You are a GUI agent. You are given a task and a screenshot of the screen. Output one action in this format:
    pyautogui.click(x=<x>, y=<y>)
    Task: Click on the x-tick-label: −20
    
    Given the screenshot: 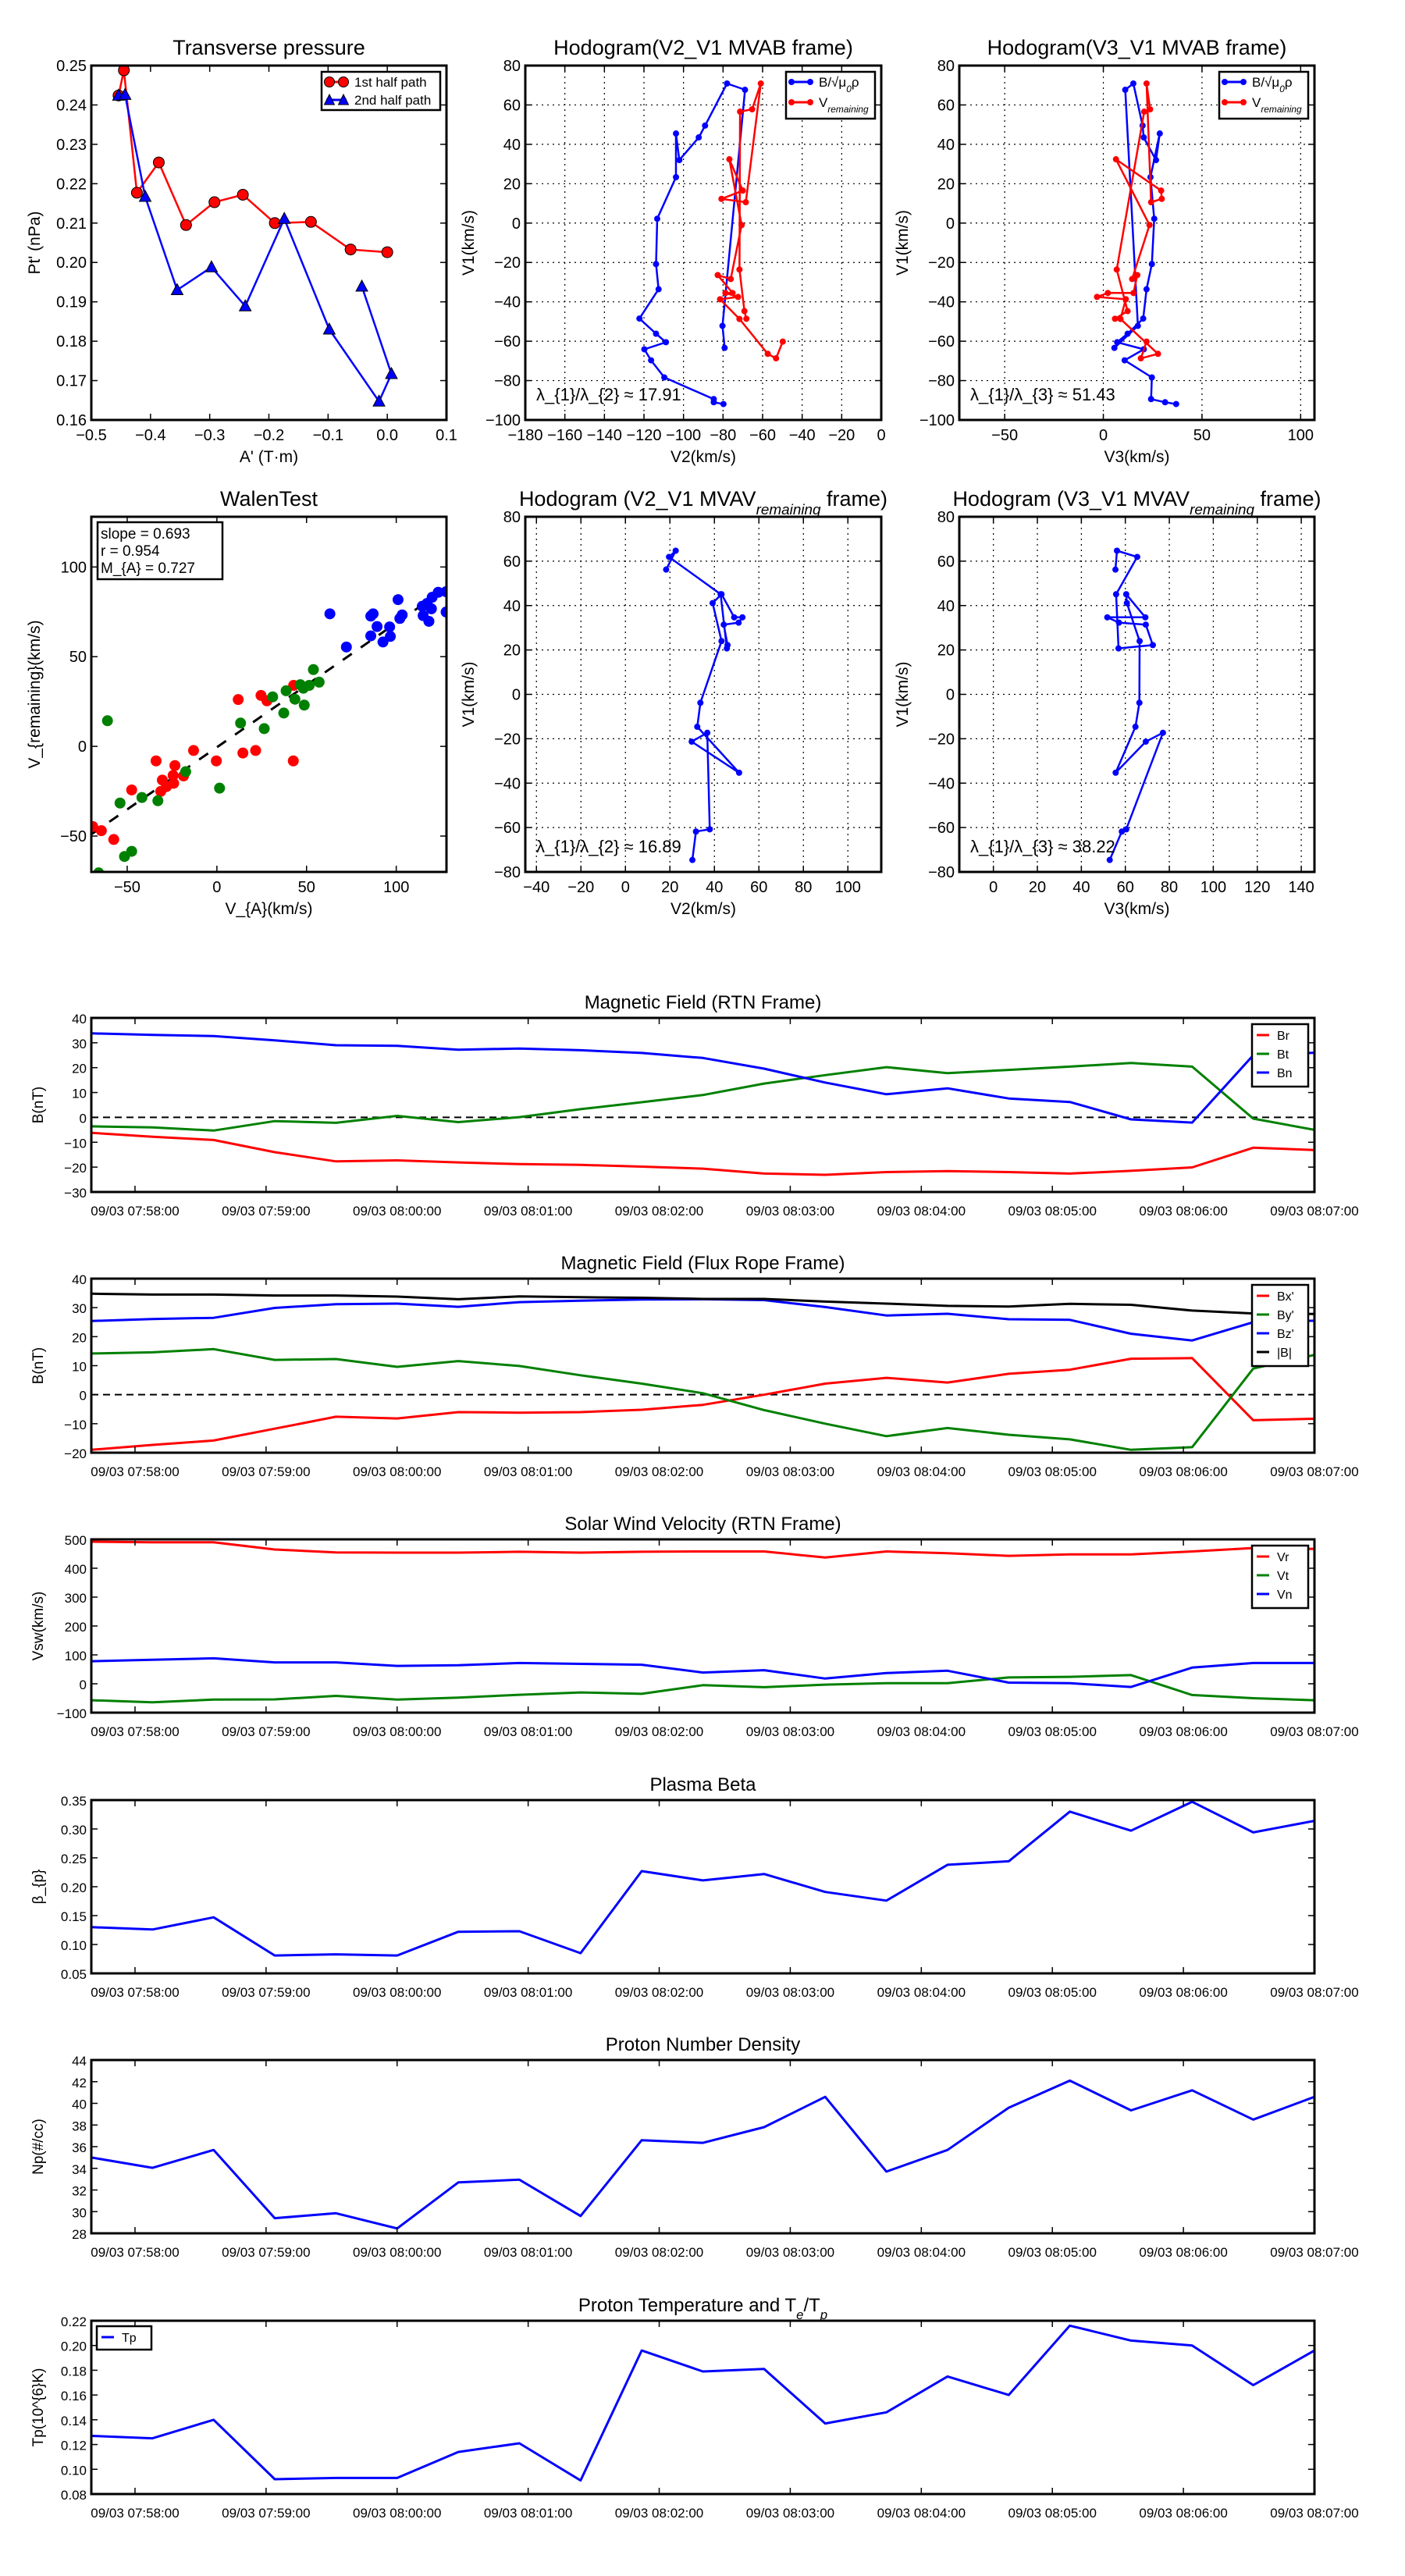 What is the action you would take?
    pyautogui.click(x=841, y=435)
    